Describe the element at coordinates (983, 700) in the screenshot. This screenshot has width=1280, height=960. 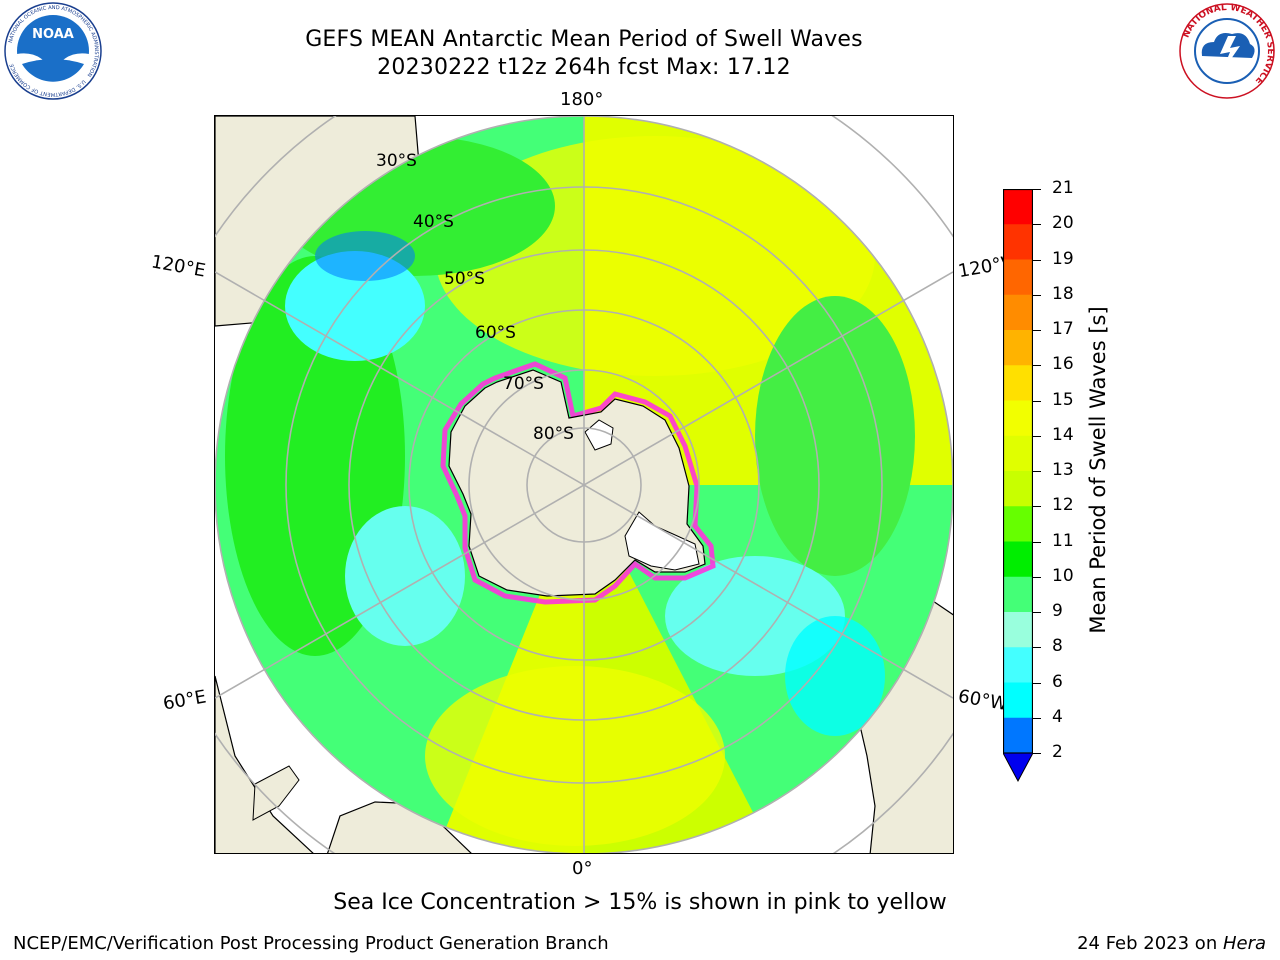
I see `lon-label-60w: 60°W` at that location.